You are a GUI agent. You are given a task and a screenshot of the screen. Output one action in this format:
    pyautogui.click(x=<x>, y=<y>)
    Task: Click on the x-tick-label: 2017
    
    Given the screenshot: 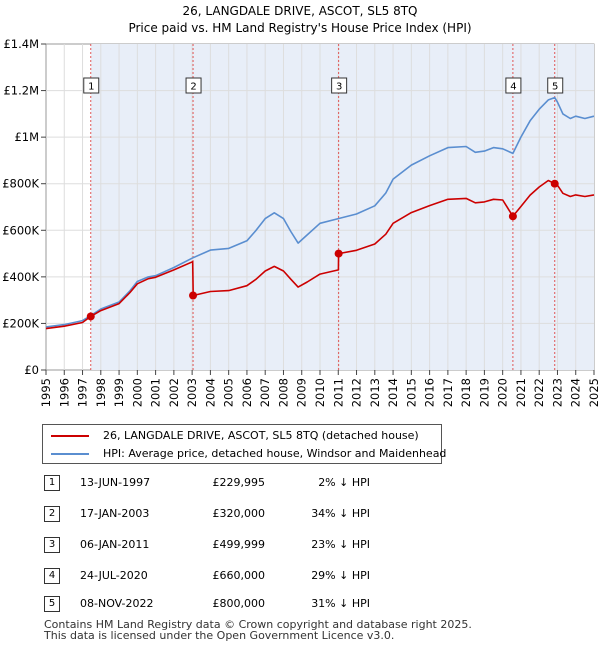 What is the action you would take?
    pyautogui.click(x=448, y=392)
    